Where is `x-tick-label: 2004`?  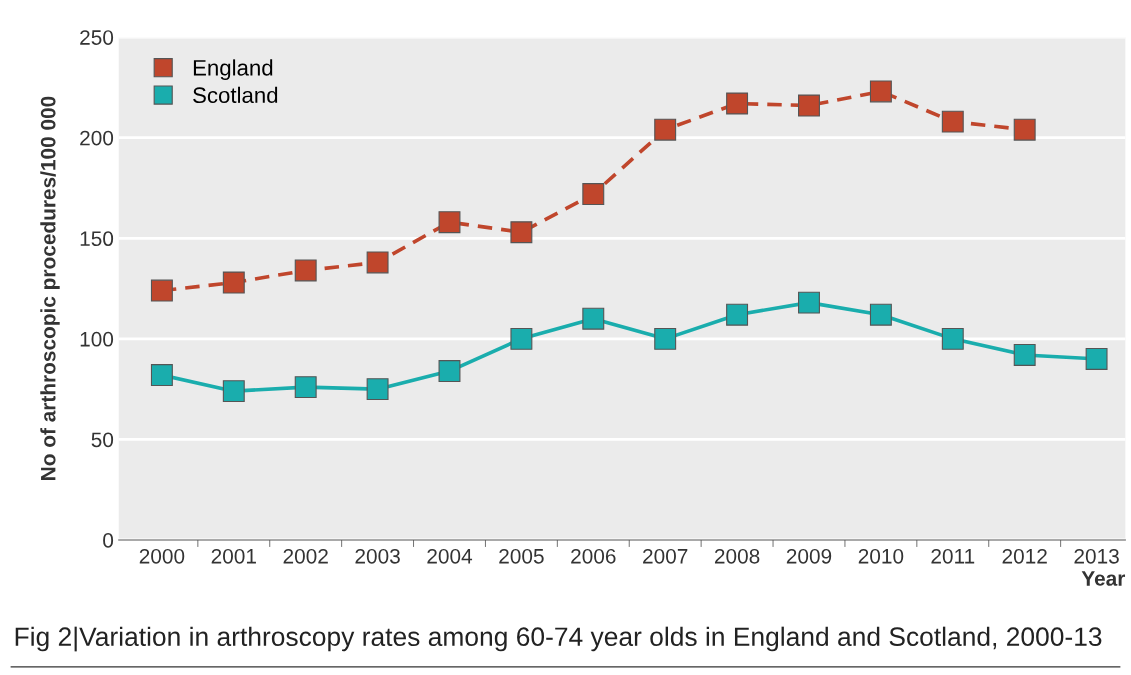
x-tick-label: 2004 is located at coordinates (450, 556).